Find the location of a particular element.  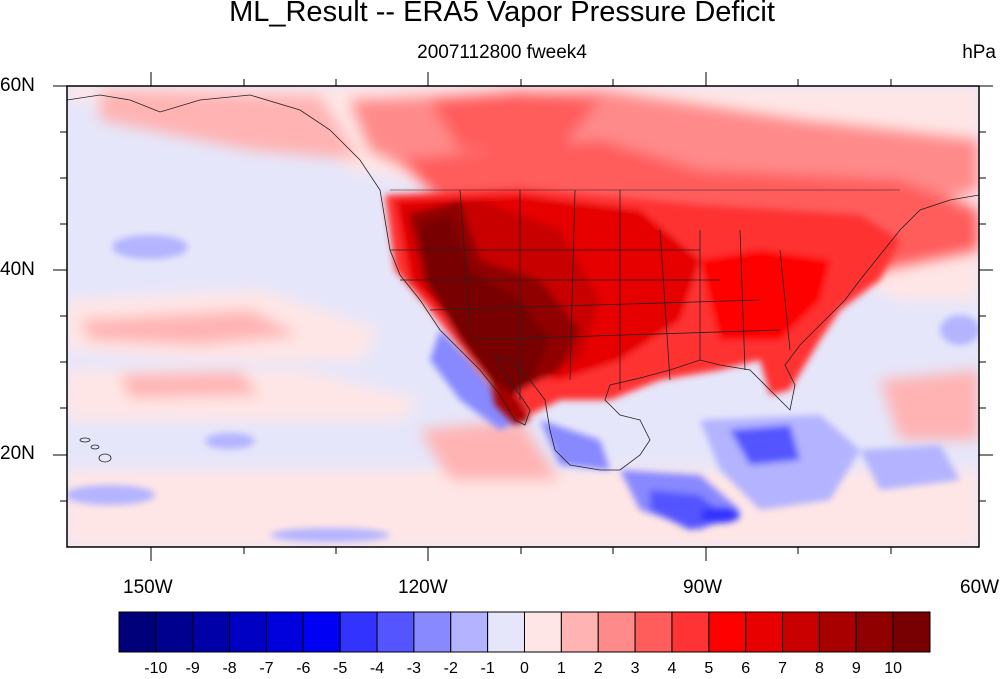

colorbar-label: 5 is located at coordinates (709, 668).